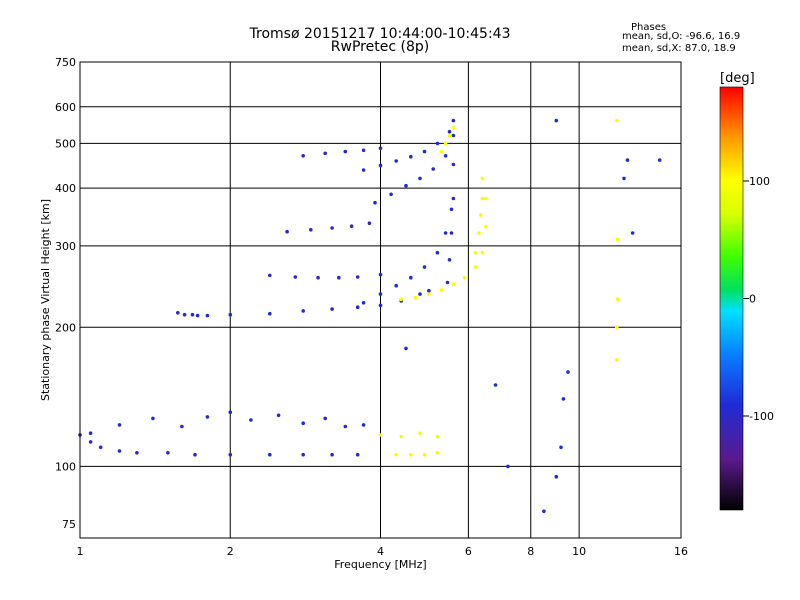 This screenshot has height=600, width=800. I want to click on colorbar-tick-label: 0, so click(752, 299).